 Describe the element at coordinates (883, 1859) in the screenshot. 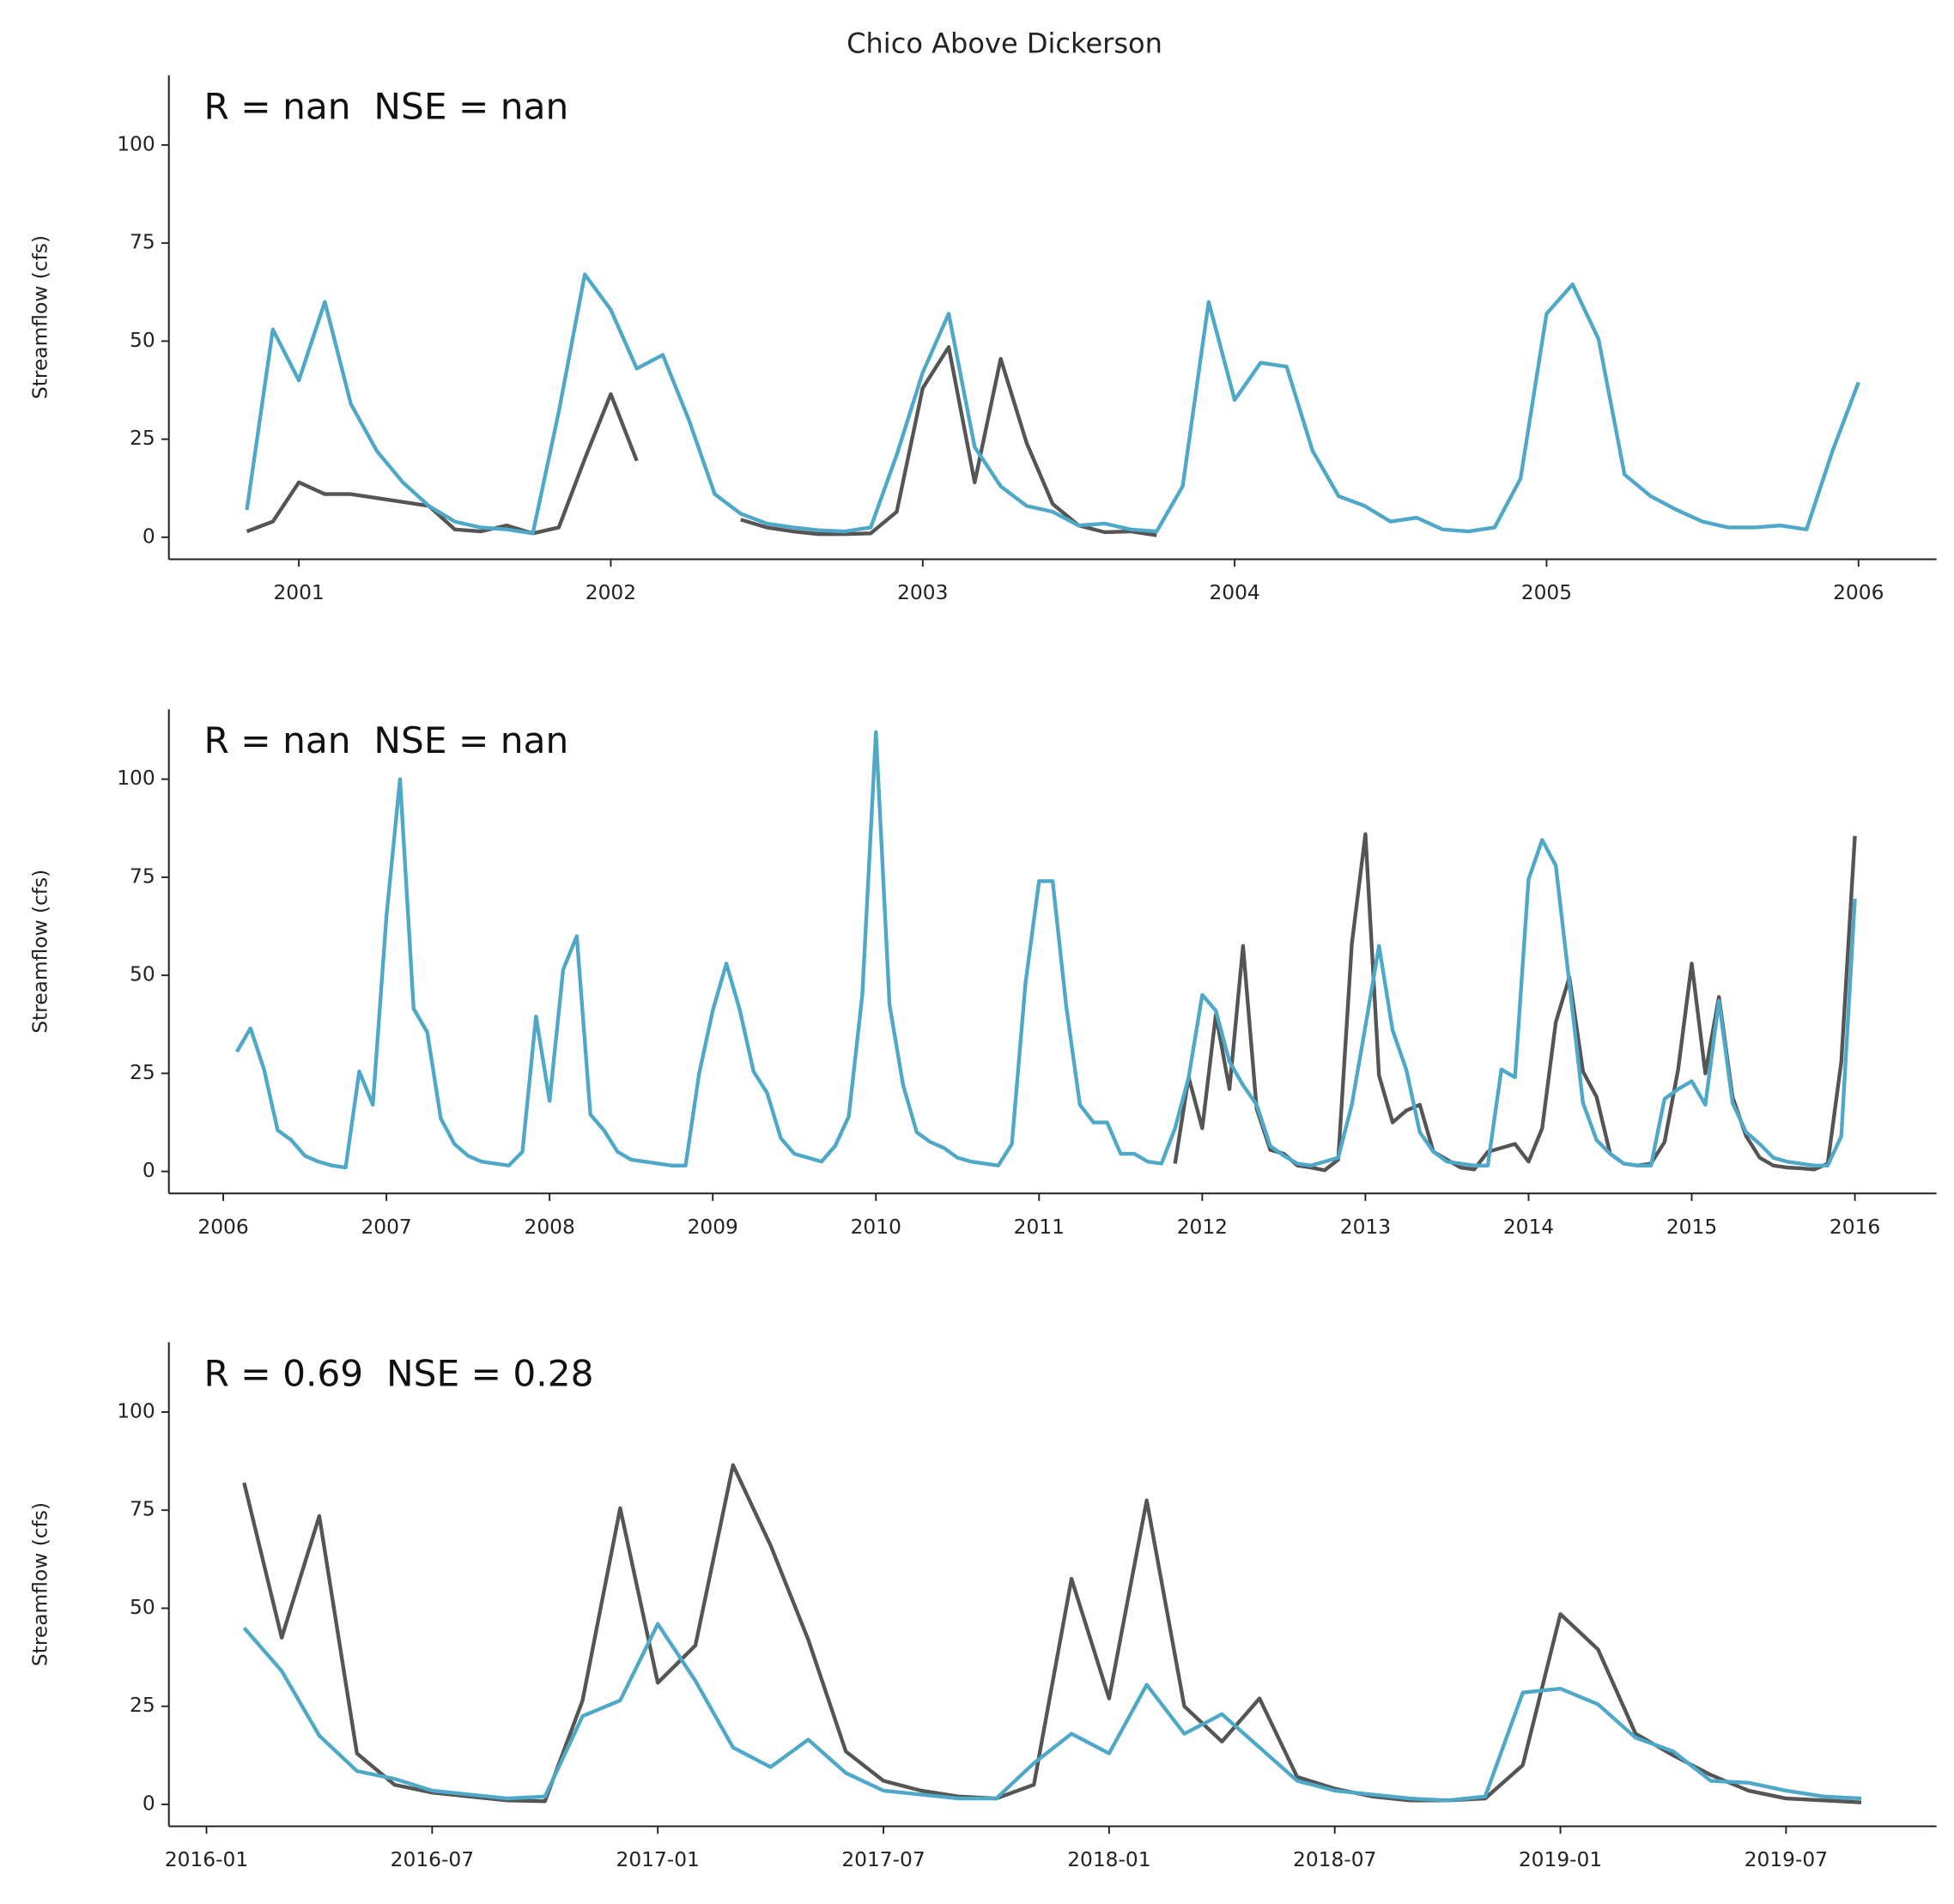

I see `x-tick-label: 2017-07` at that location.